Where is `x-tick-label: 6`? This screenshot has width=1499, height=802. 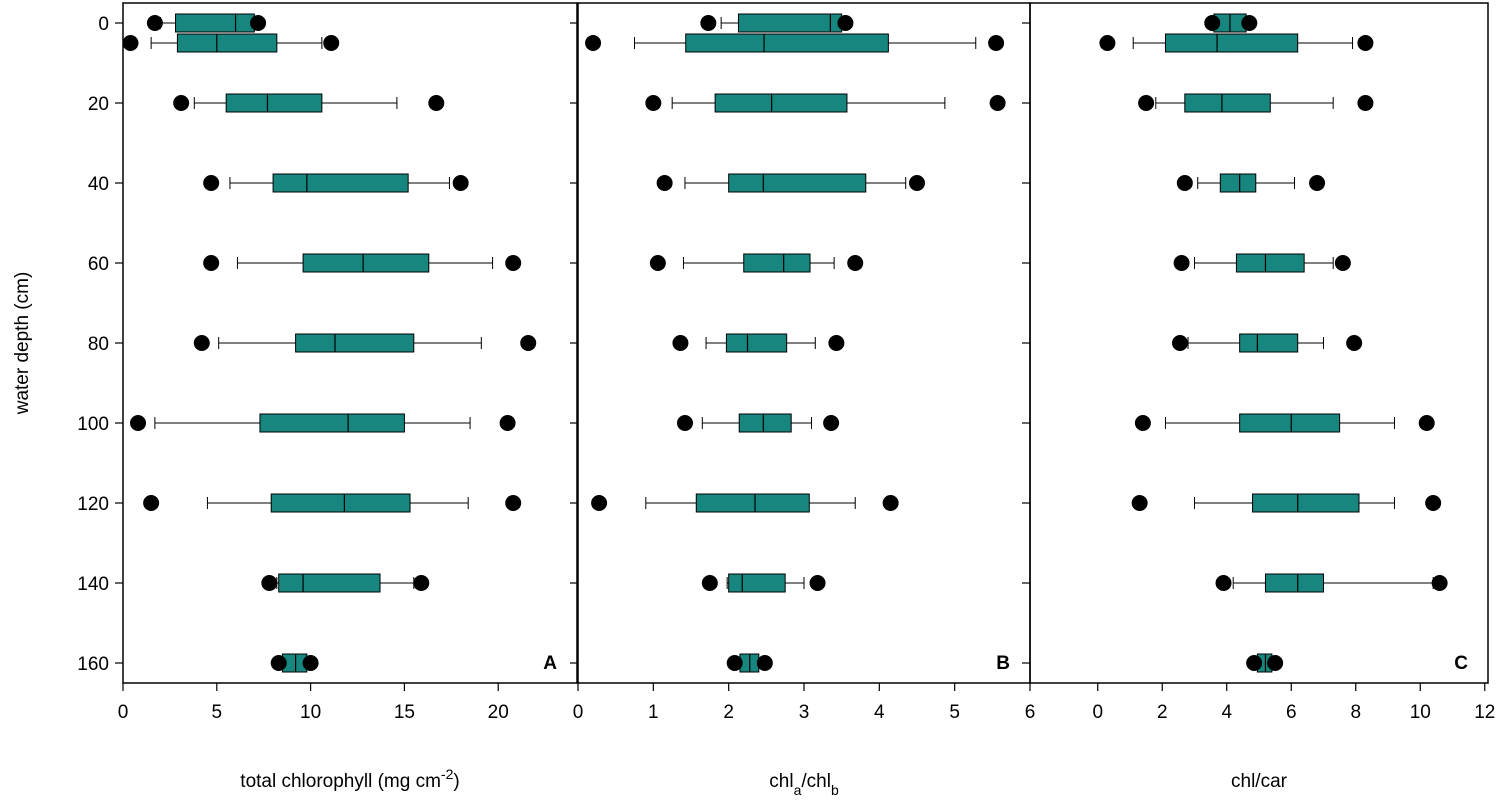
x-tick-label: 6 is located at coordinates (1030, 712).